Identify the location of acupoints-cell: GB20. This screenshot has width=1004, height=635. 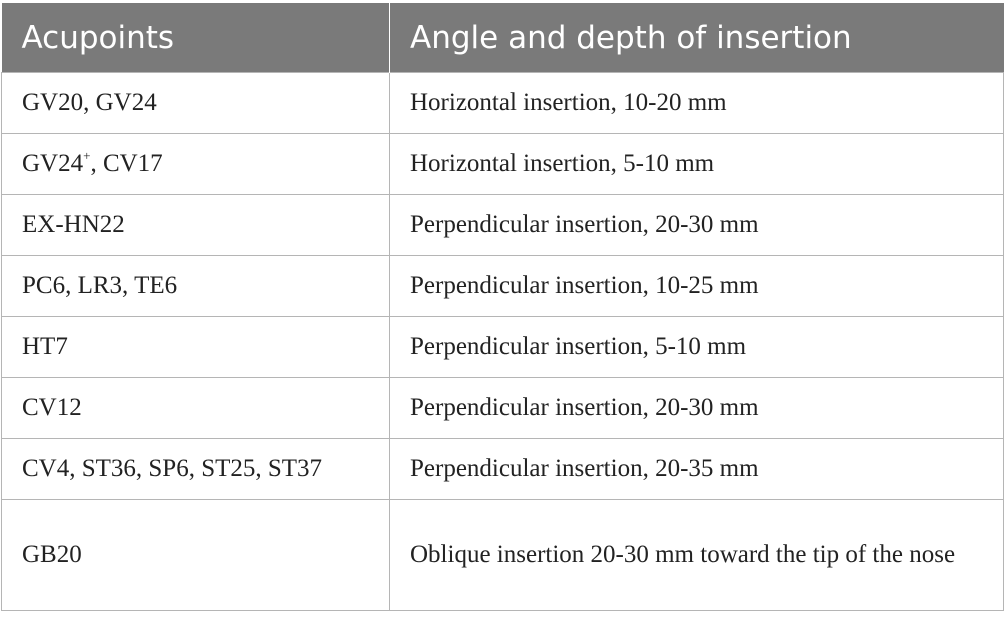
(195, 555).